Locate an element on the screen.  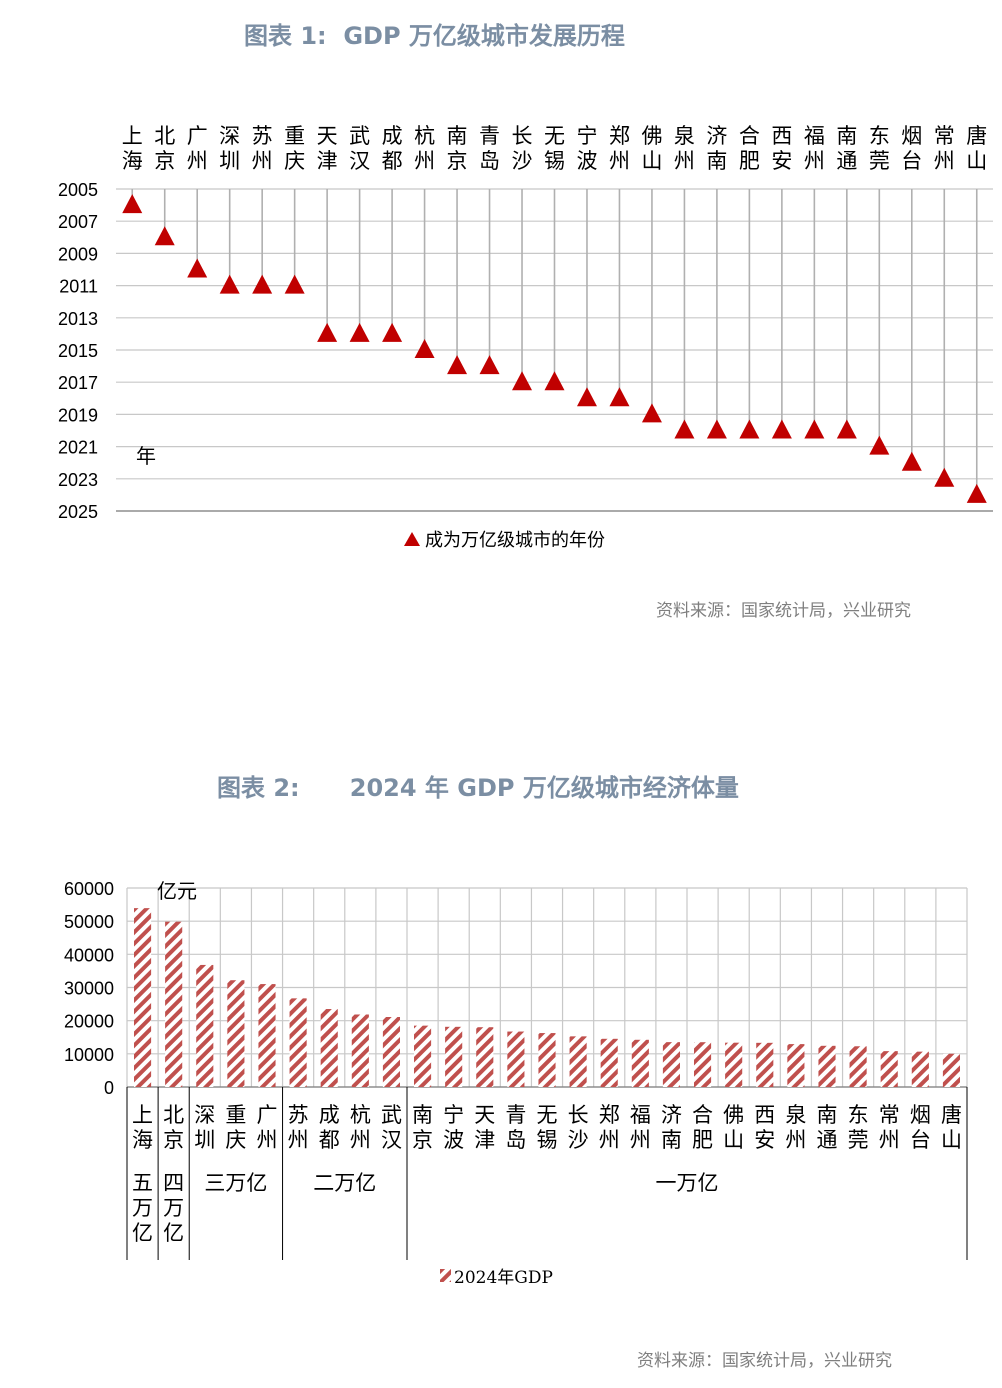
chart2-ytick-label: 50000 is located at coordinates (89, 922).